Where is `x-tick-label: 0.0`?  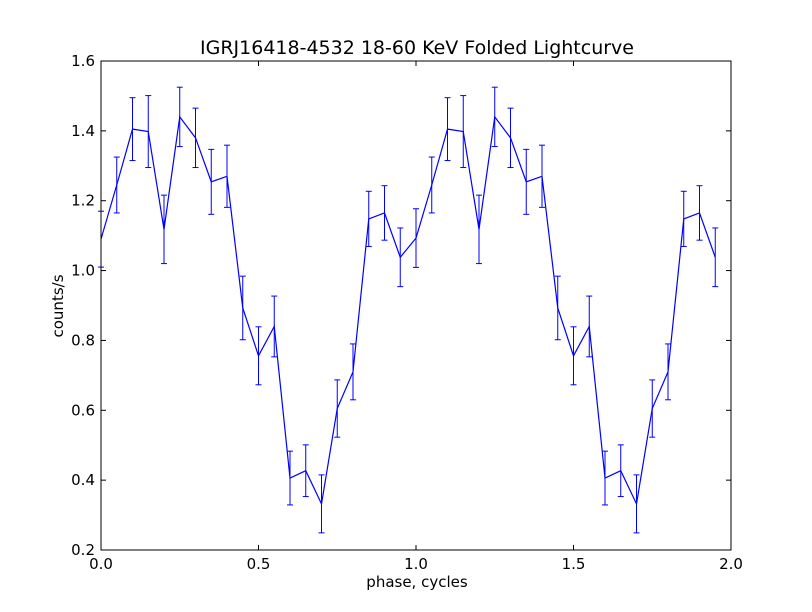 x-tick-label: 0.0 is located at coordinates (101, 564).